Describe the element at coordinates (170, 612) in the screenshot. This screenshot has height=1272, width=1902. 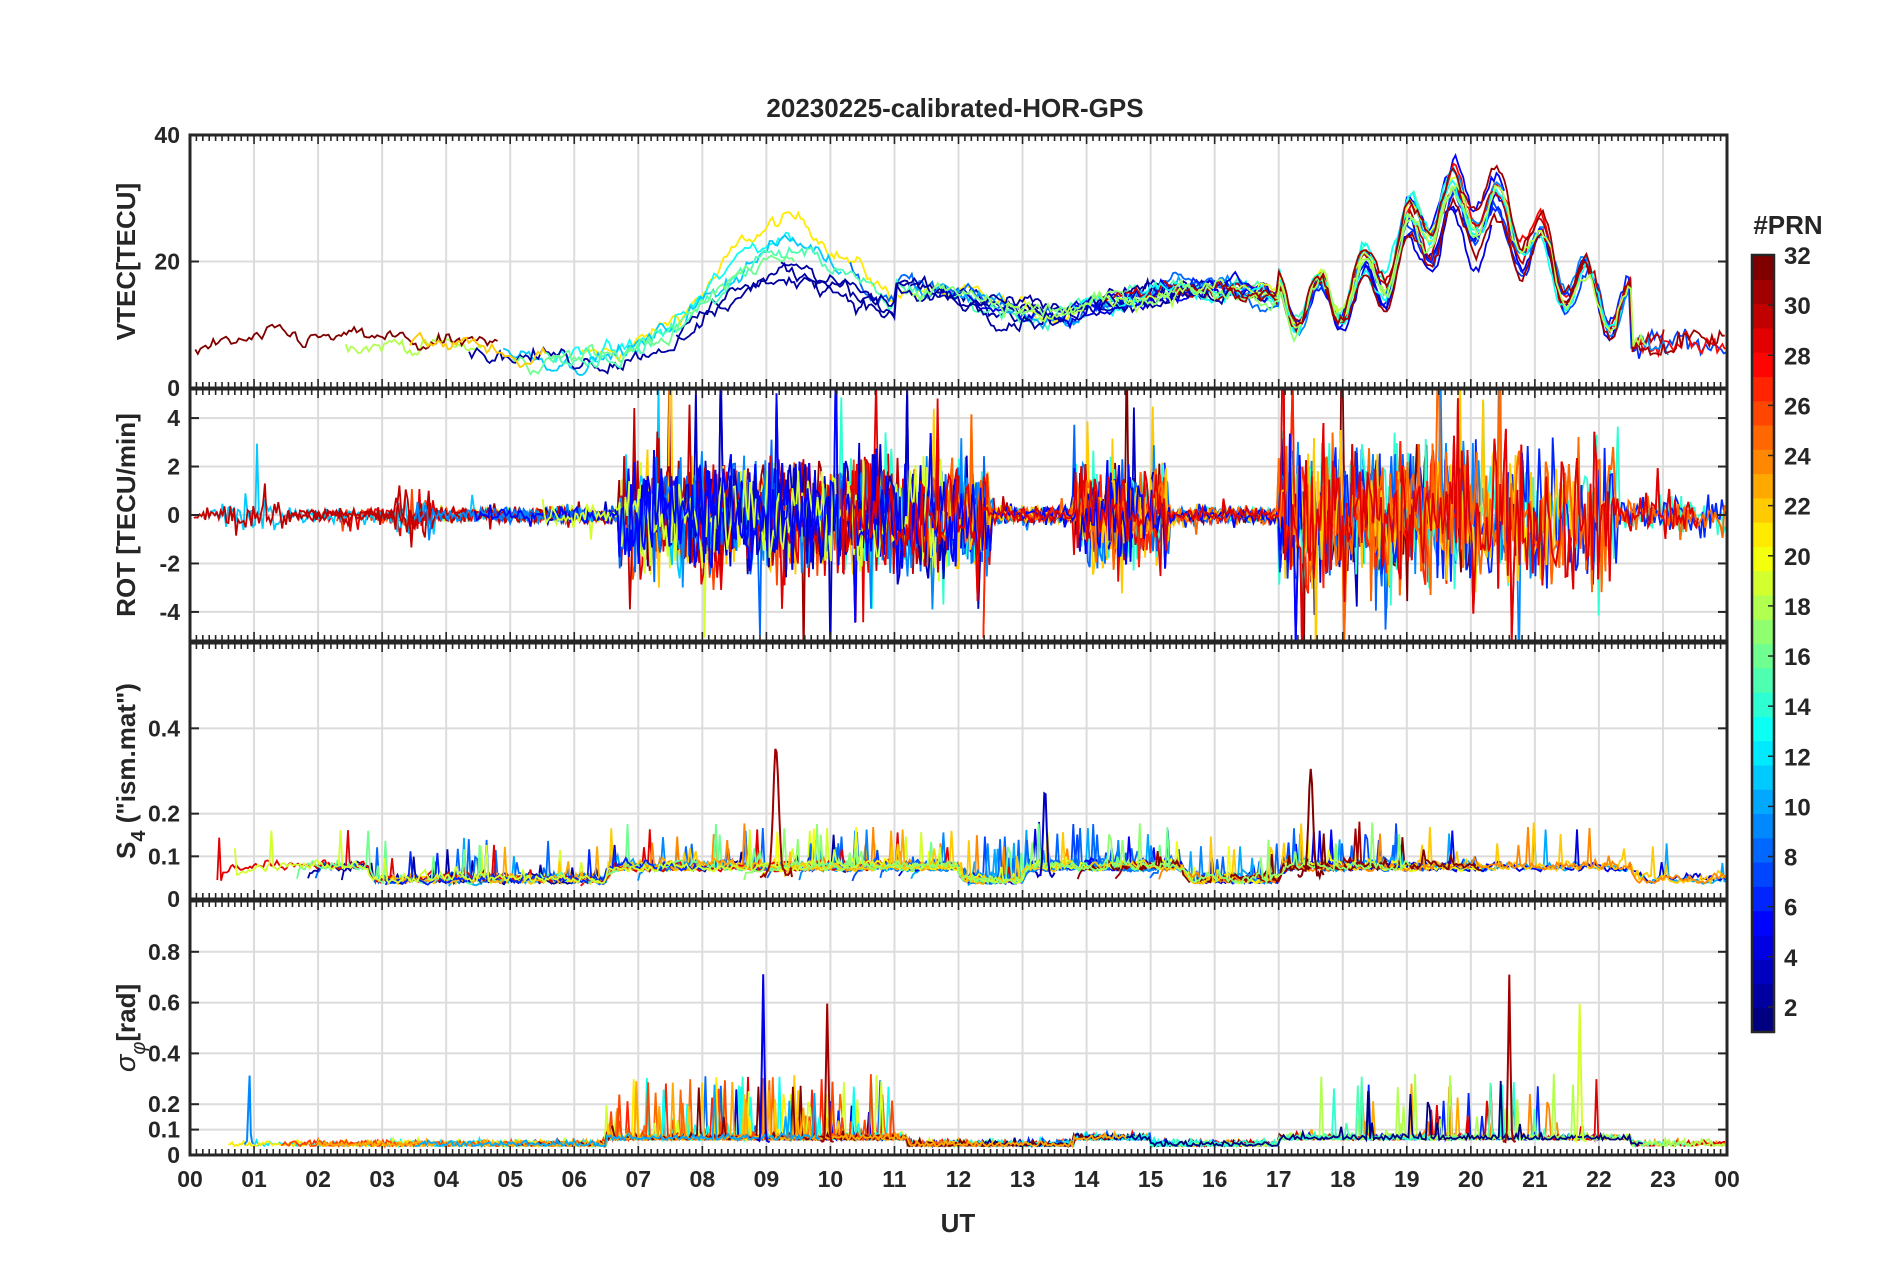
I see `y-tick-label: -4` at that location.